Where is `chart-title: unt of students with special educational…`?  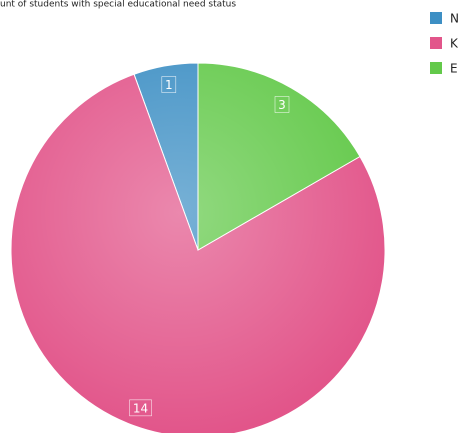 chart-title: unt of students with special educational… is located at coordinates (118, 5).